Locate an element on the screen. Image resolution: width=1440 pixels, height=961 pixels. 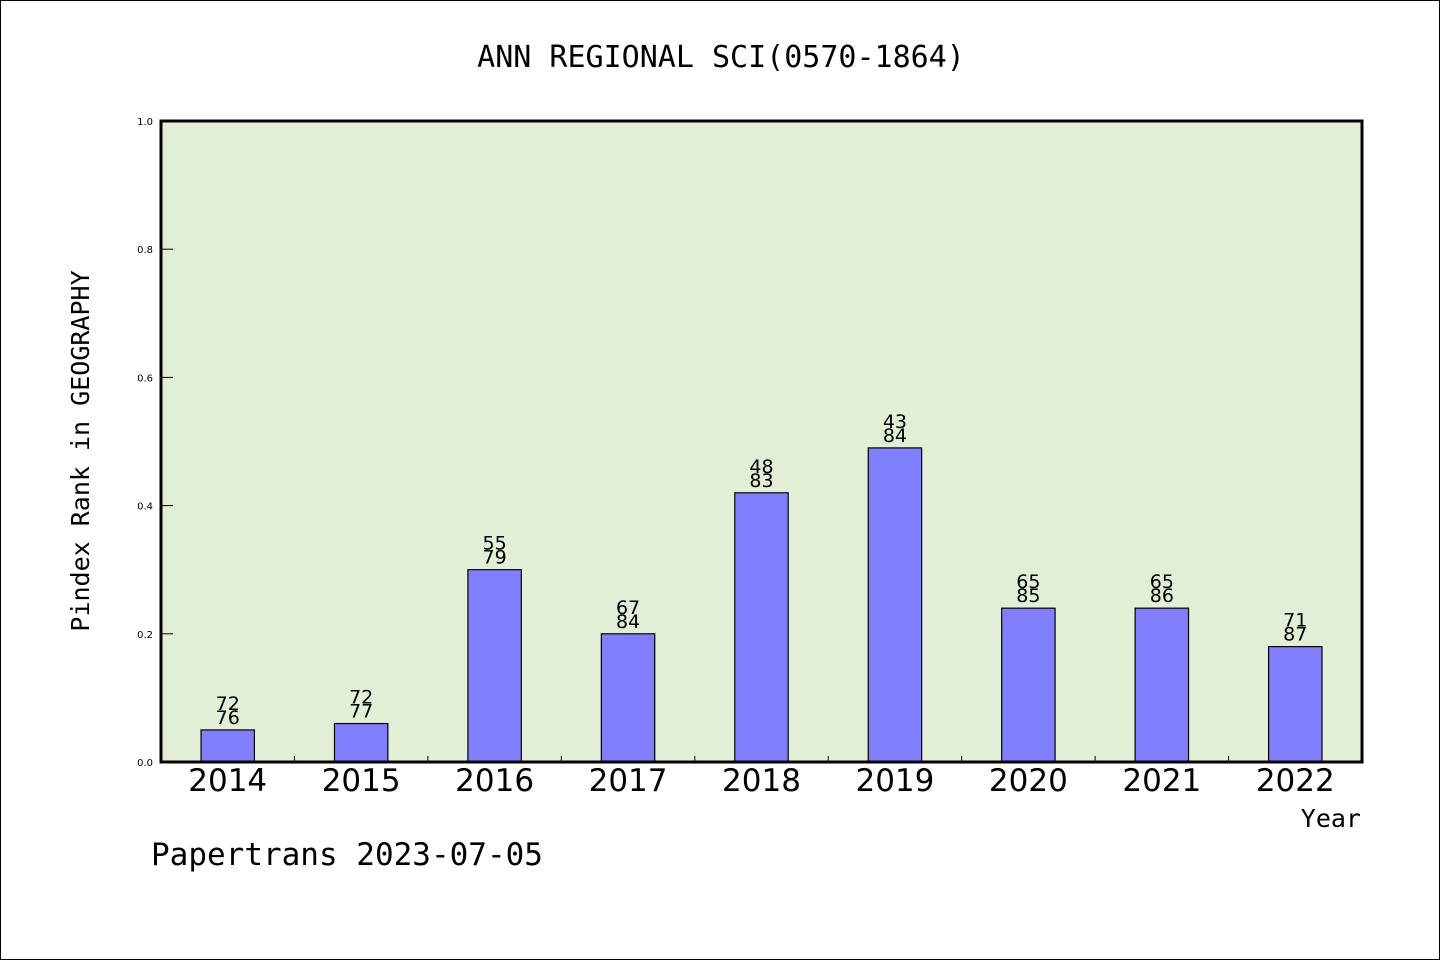
y-tick-label: 0.0 is located at coordinates (145, 763).